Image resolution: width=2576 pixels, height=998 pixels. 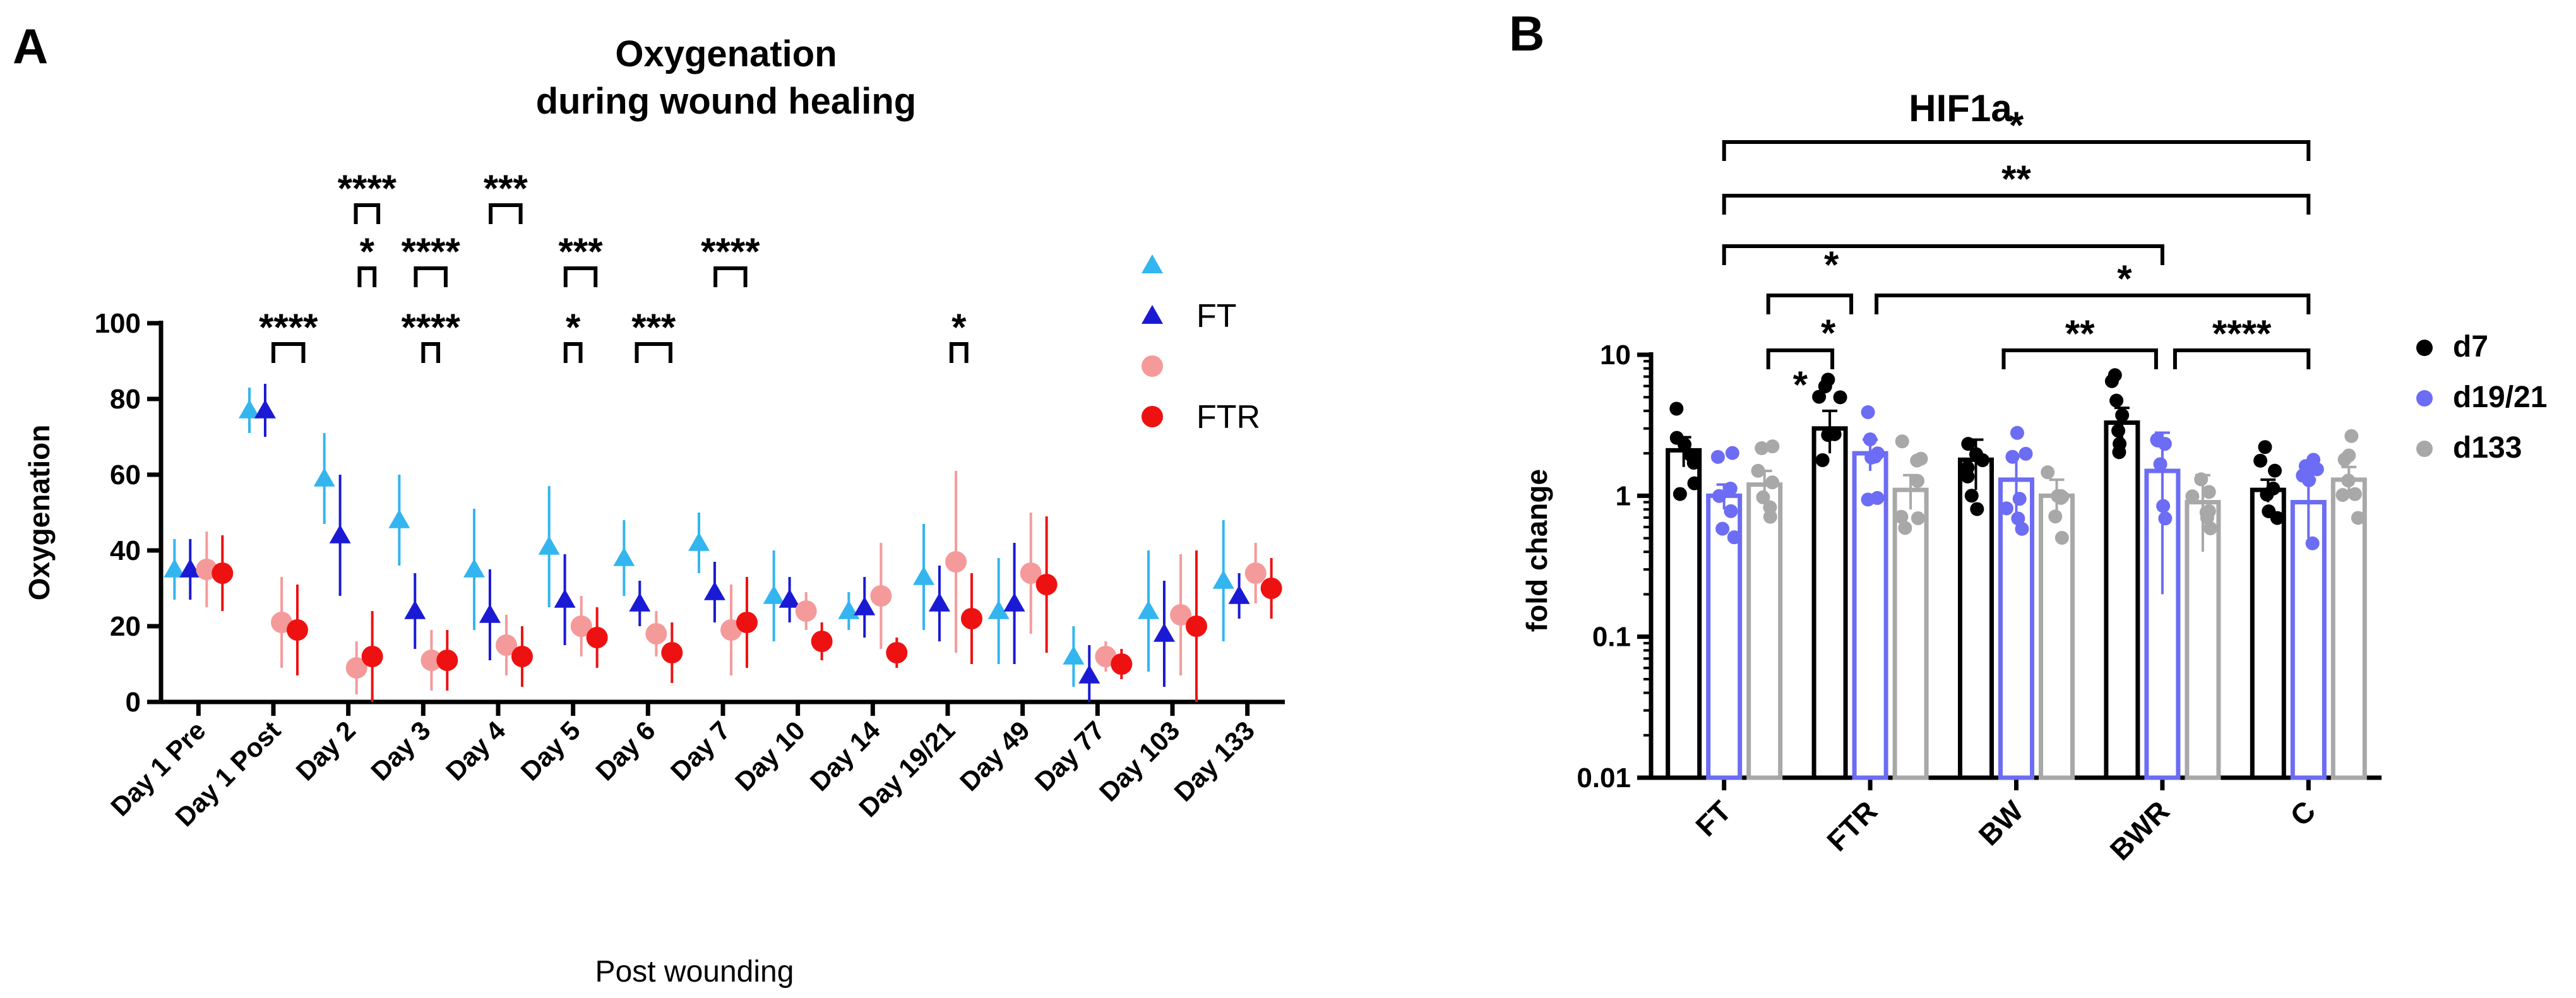 What do you see at coordinates (1623, 495) in the screenshot?
I see `chart-b-y-tick-label: 1` at bounding box center [1623, 495].